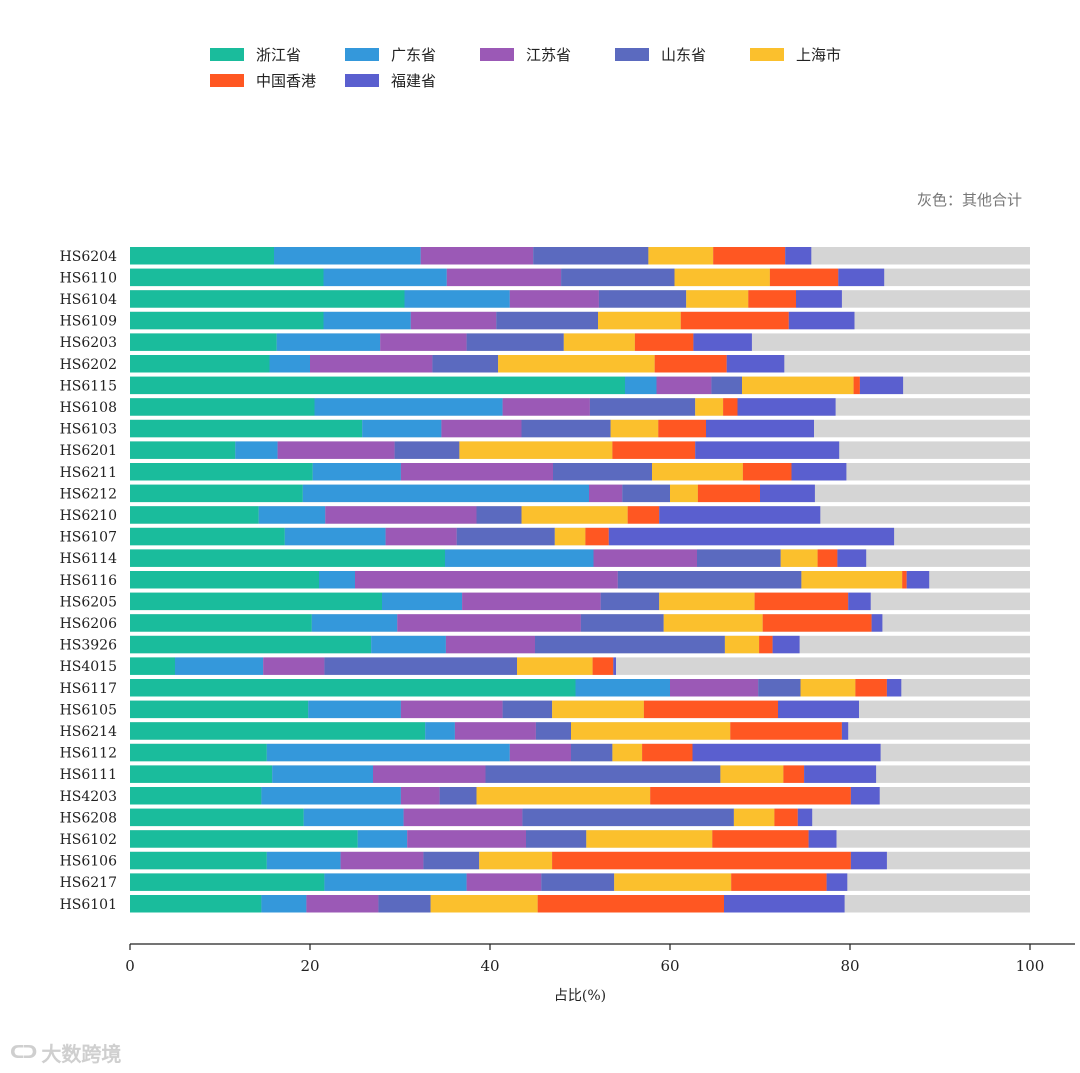 This screenshot has height=1073, width=1080. What do you see at coordinates (414, 55) in the screenshot?
I see `legend-label: 广东省` at bounding box center [414, 55].